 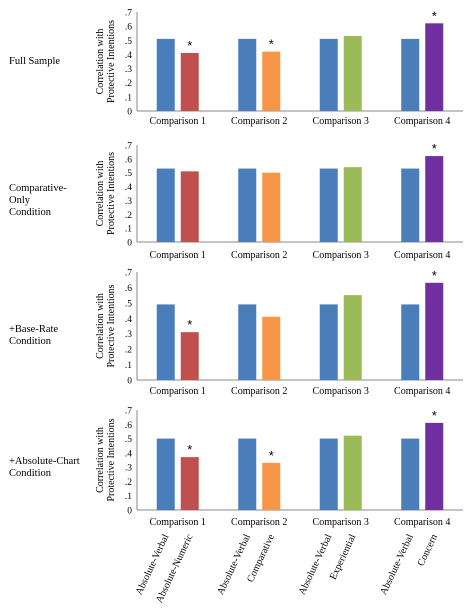 I want to click on row-label-full-sample: Full Sample, so click(x=35, y=61).